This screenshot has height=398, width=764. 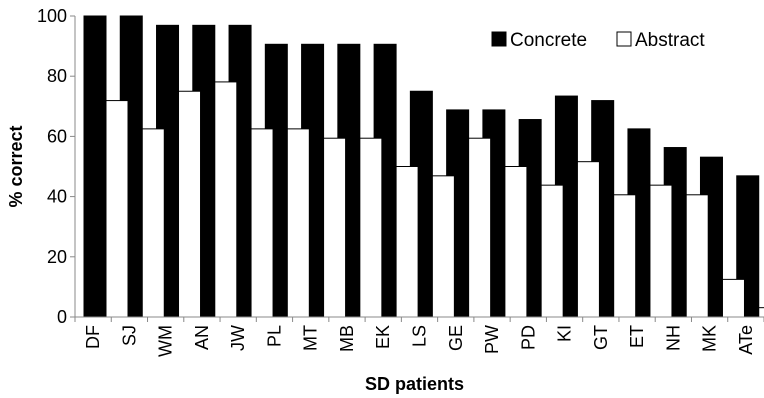 I want to click on bar-abstract-nh, so click(x=697, y=256).